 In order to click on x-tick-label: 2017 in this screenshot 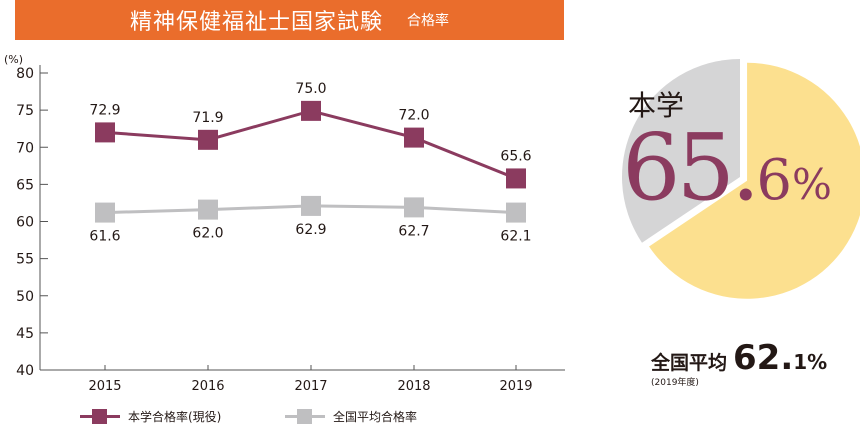, I will do `click(310, 386)`.